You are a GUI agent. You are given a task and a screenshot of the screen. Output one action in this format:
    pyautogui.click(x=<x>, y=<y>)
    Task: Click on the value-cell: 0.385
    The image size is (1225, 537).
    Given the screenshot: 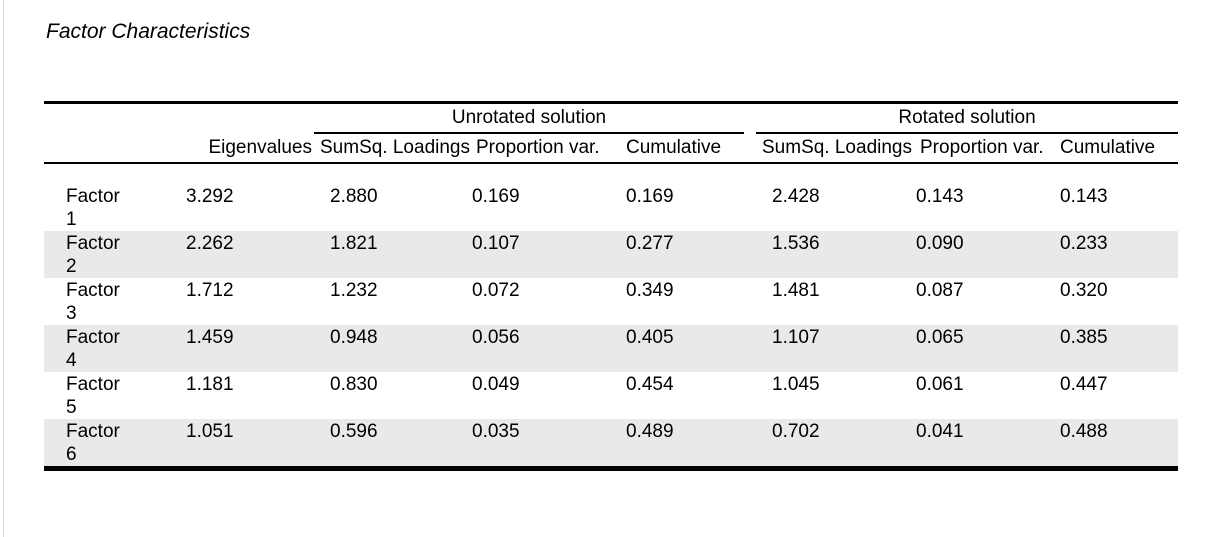 What is the action you would take?
    pyautogui.click(x=1084, y=337)
    